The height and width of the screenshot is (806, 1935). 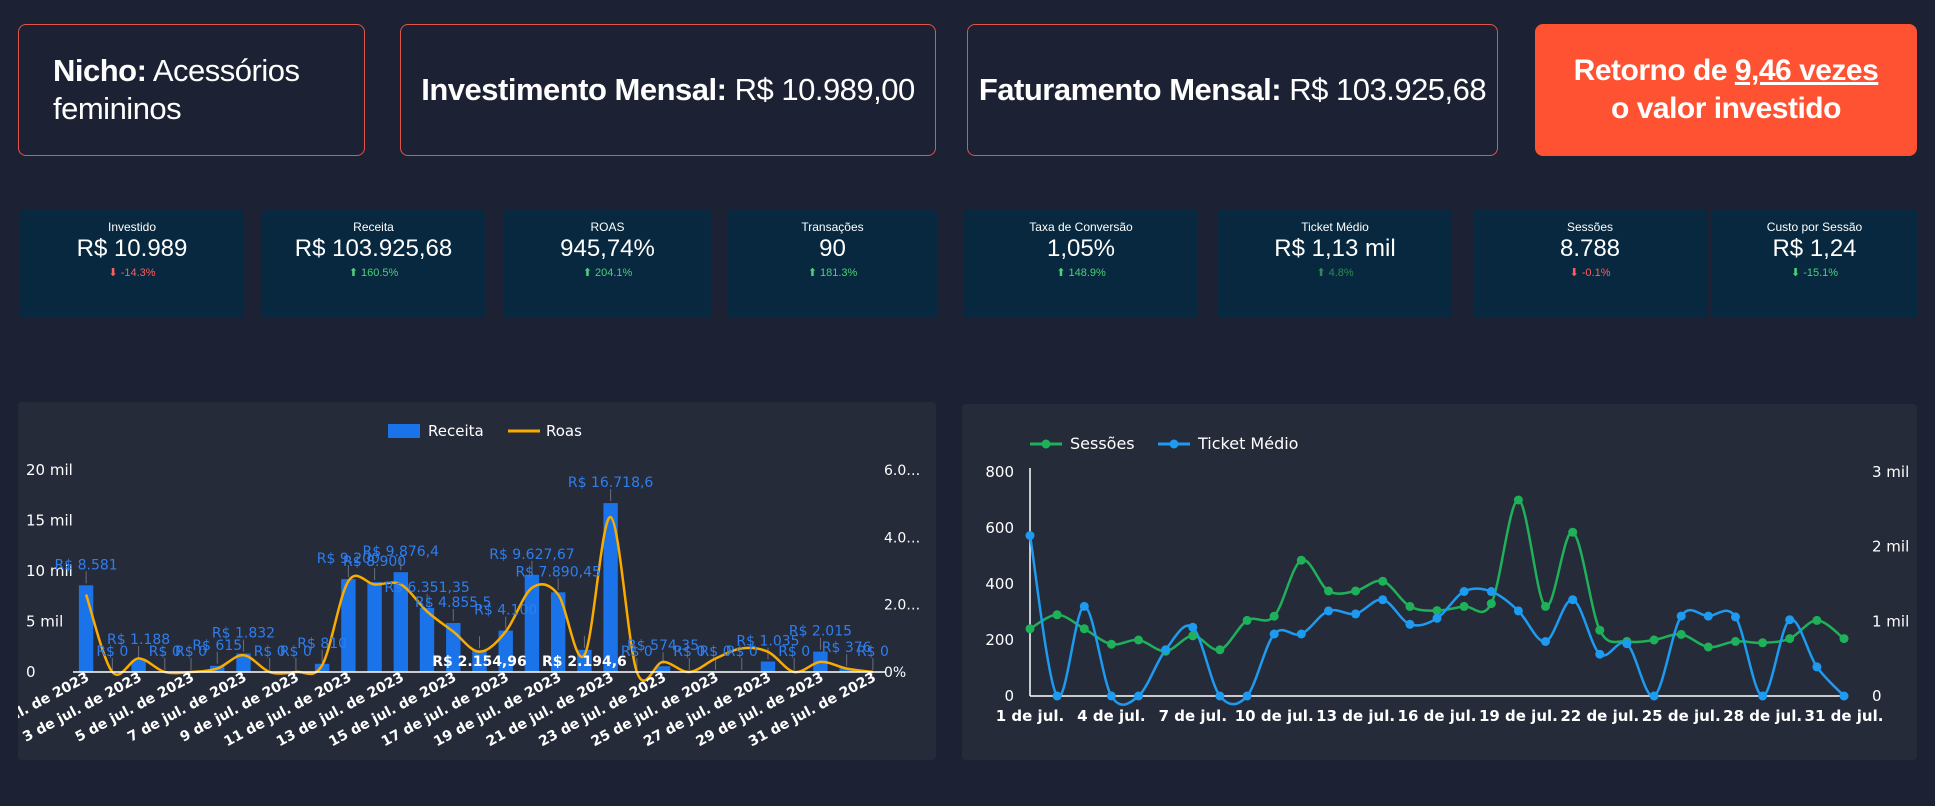 What do you see at coordinates (1082, 443) in the screenshot?
I see `legend-sessoes: Sessões` at bounding box center [1082, 443].